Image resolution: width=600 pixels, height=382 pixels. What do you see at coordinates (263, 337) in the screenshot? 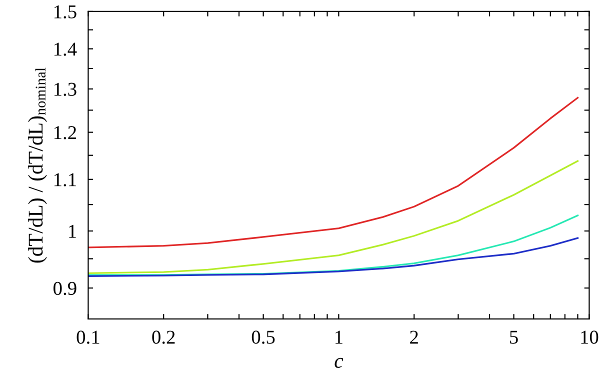
I see `x-tick-label: 0.5` at bounding box center [263, 337].